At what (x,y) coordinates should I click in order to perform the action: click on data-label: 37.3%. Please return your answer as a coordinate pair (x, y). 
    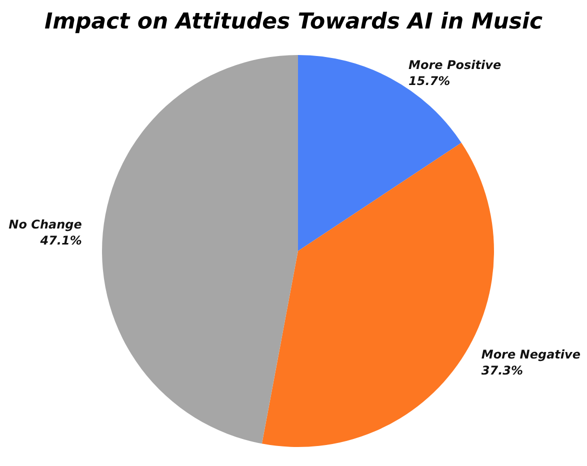
    Looking at the image, I should click on (502, 371).